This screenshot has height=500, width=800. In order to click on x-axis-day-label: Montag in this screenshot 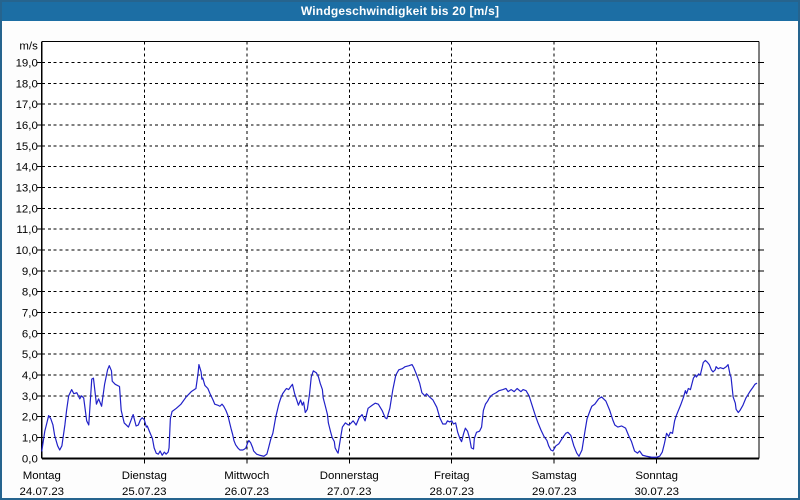, I will do `click(42, 476)`.